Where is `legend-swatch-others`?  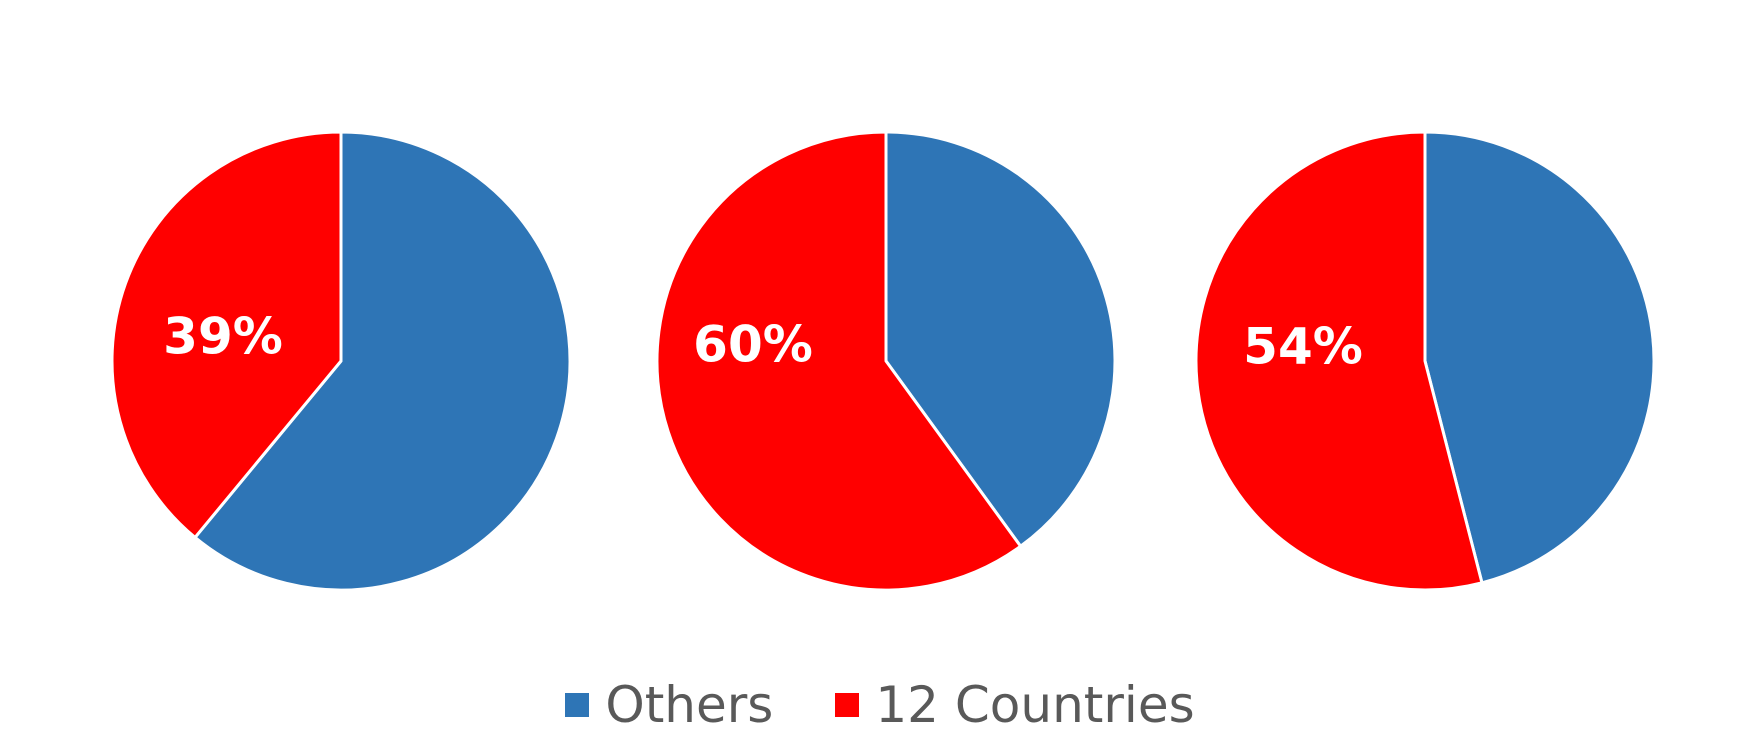
legend-swatch-others is located at coordinates (577, 705).